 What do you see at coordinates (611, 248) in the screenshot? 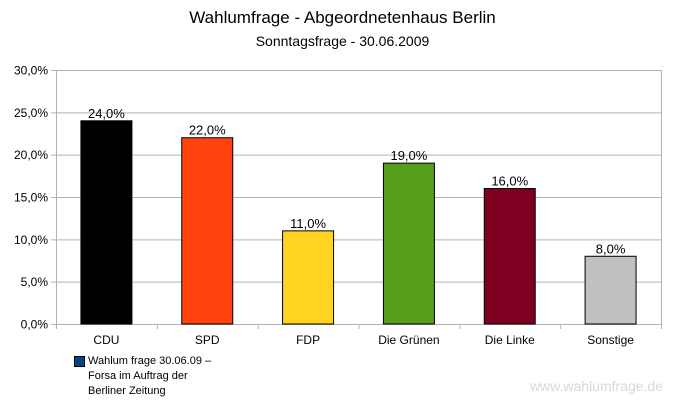
I see `data-label: 8,0%` at bounding box center [611, 248].